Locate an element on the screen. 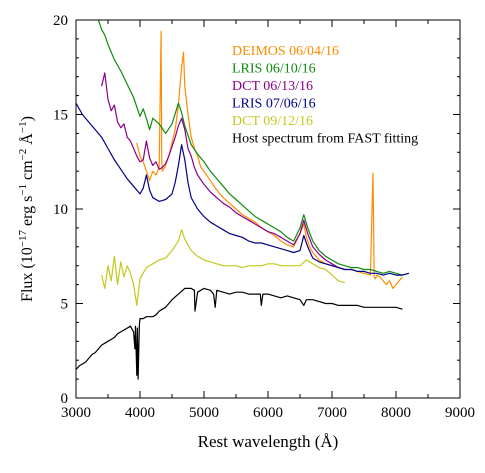 This screenshot has width=485, height=473. legend-entry-2: LRIS 06/10/16 is located at coordinates (274, 69).